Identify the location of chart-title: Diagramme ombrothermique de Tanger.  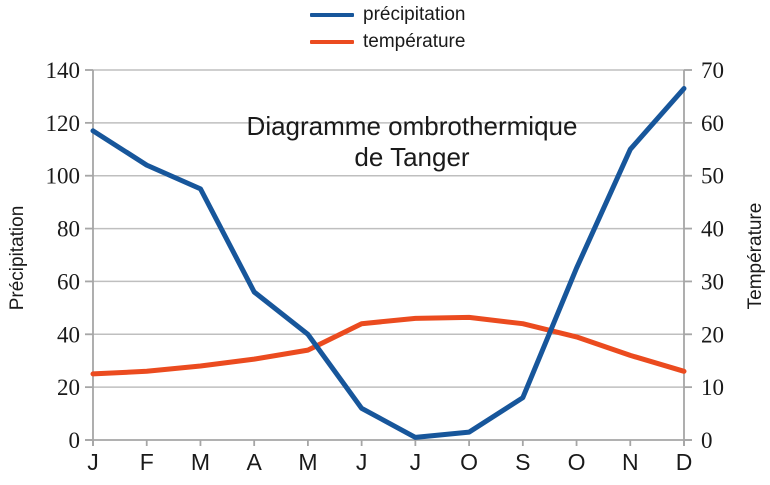
(412, 142).